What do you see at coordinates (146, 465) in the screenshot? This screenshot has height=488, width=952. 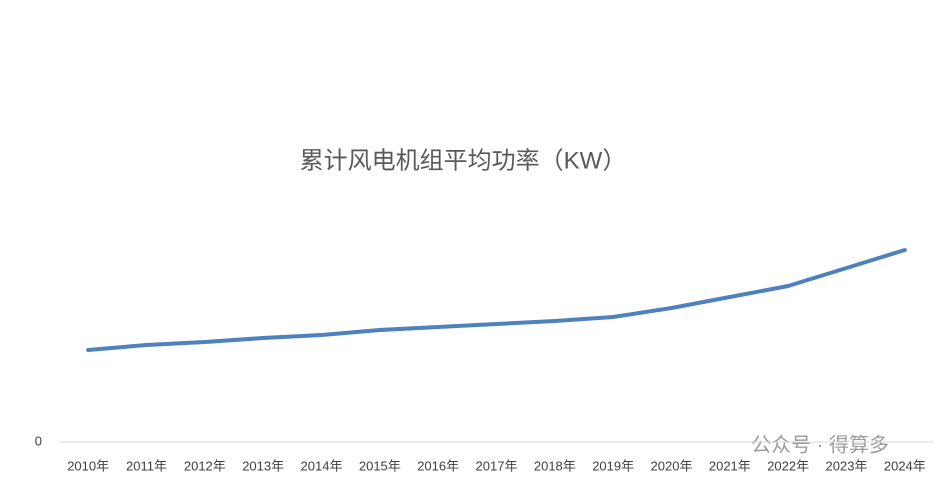 I see `x-tick-label: 2011年` at bounding box center [146, 465].